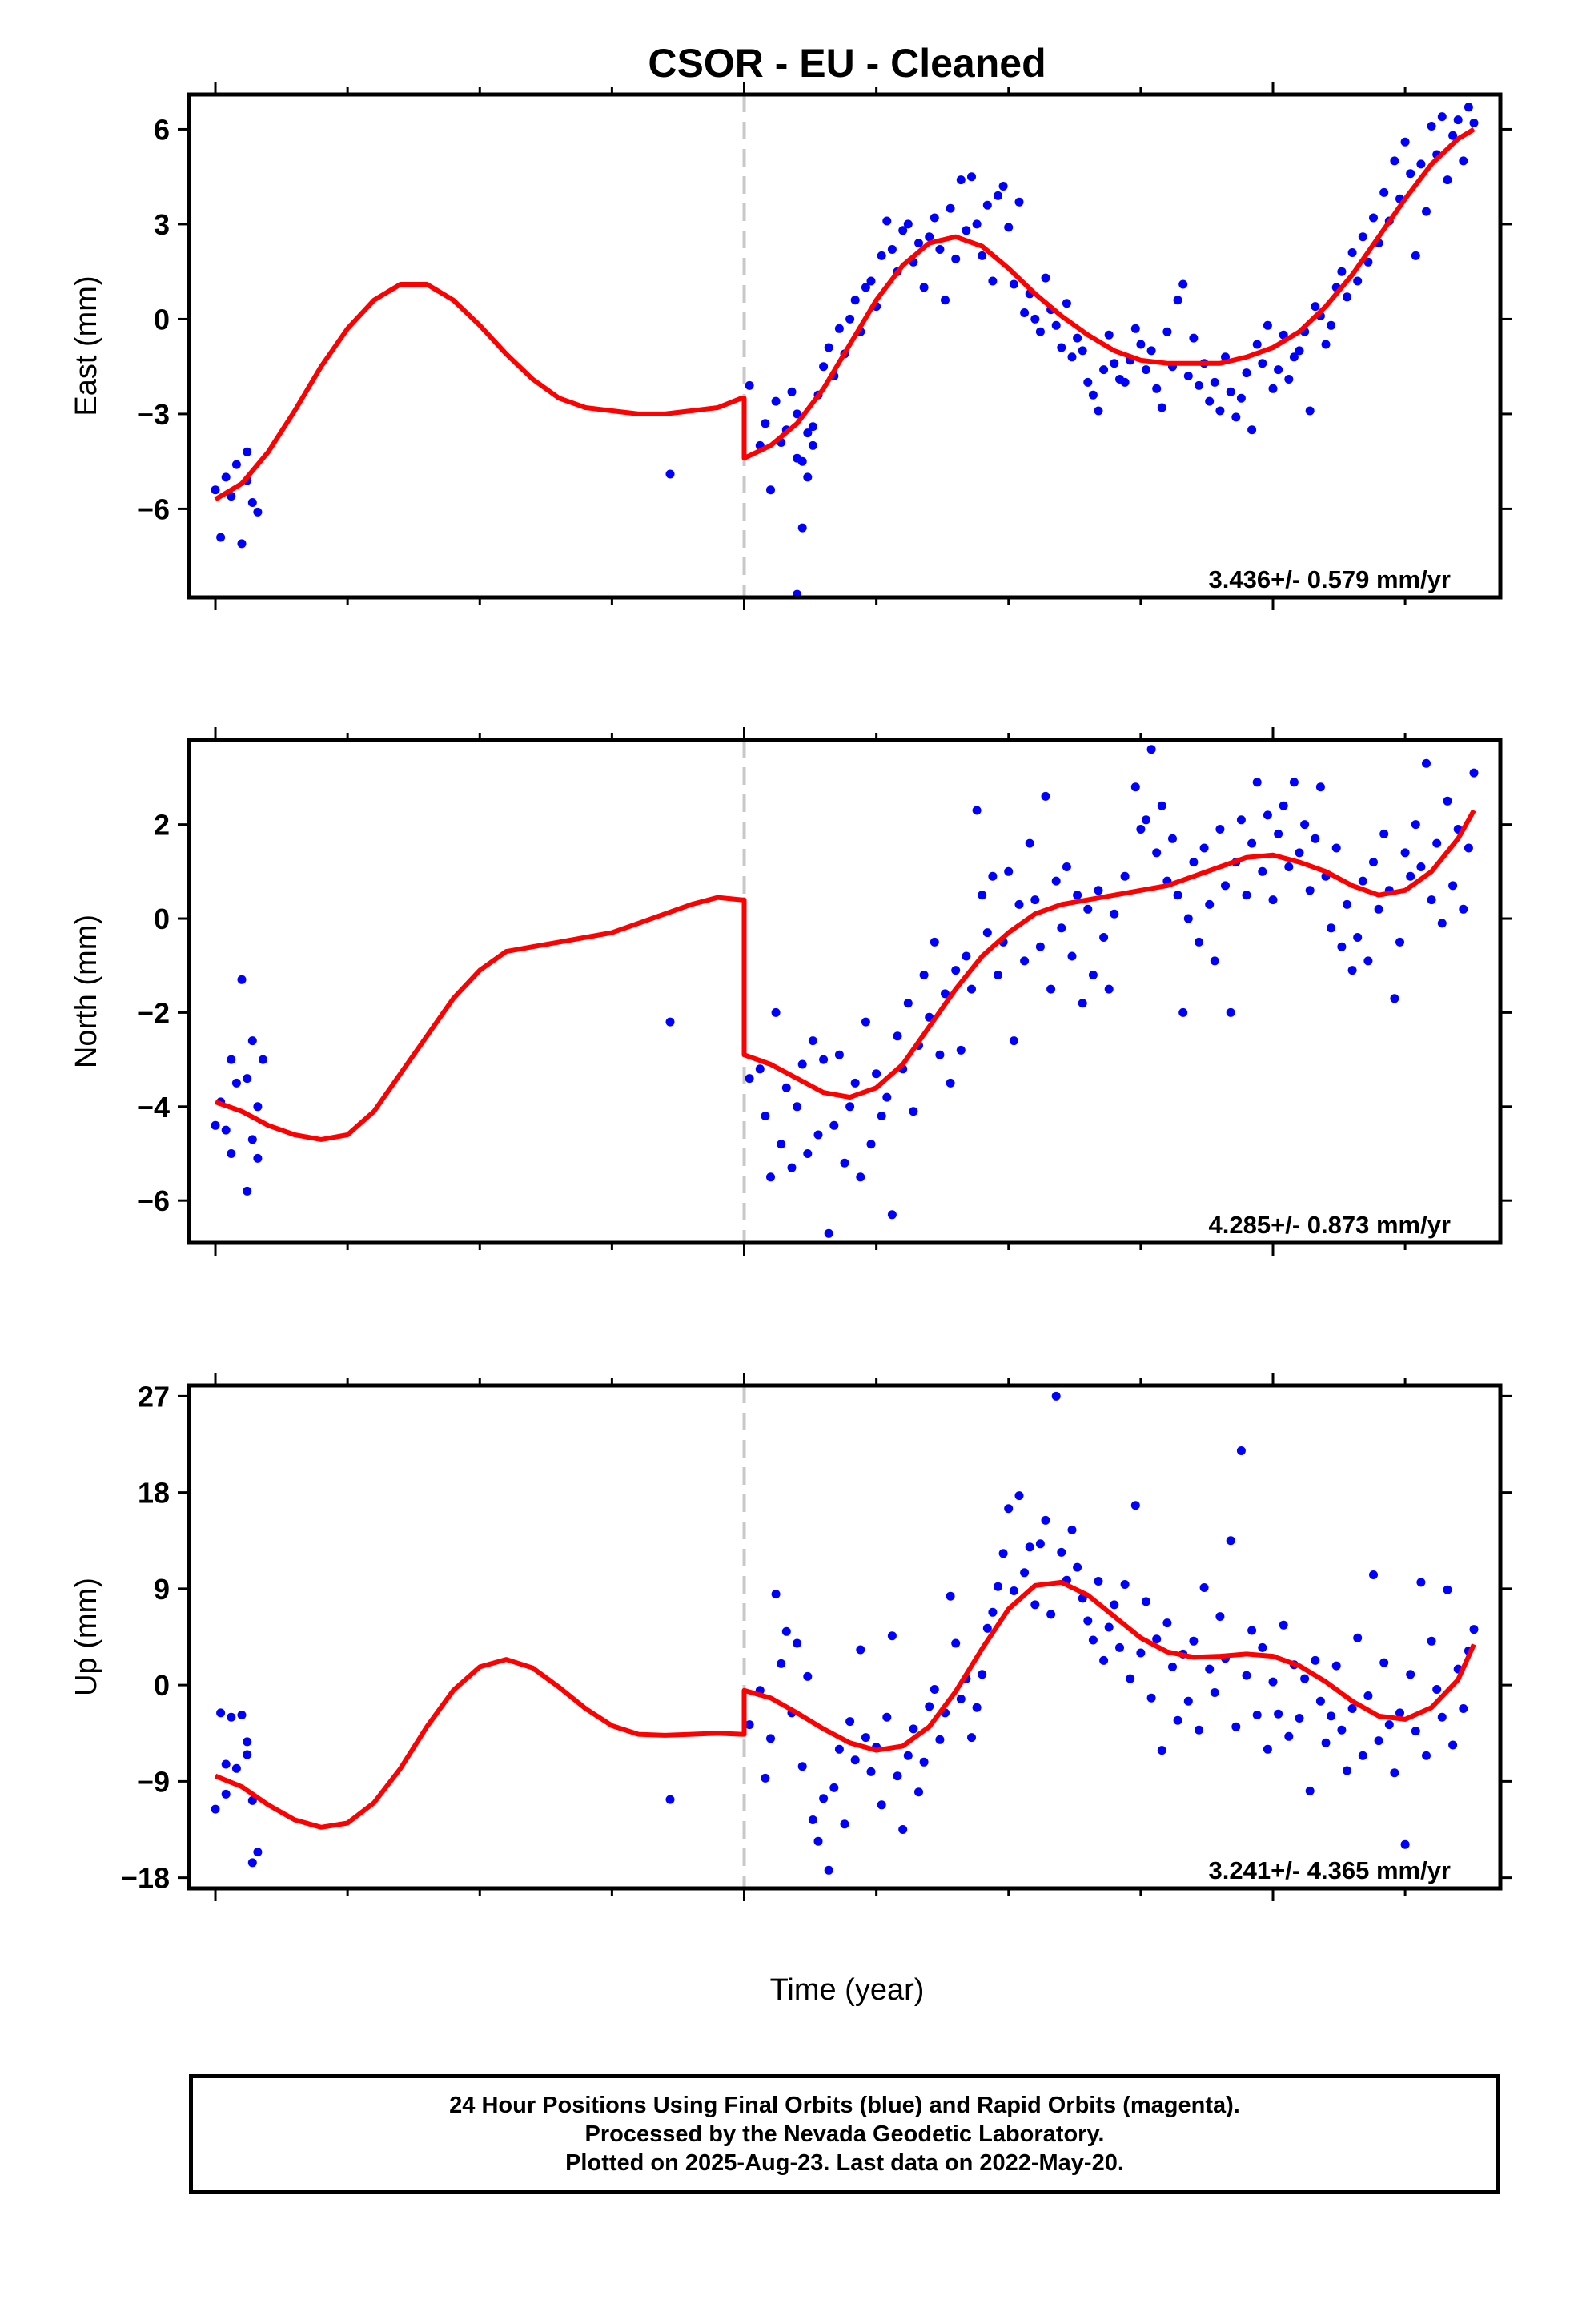  I want to click on east-ytick-label: 0, so click(162, 319).